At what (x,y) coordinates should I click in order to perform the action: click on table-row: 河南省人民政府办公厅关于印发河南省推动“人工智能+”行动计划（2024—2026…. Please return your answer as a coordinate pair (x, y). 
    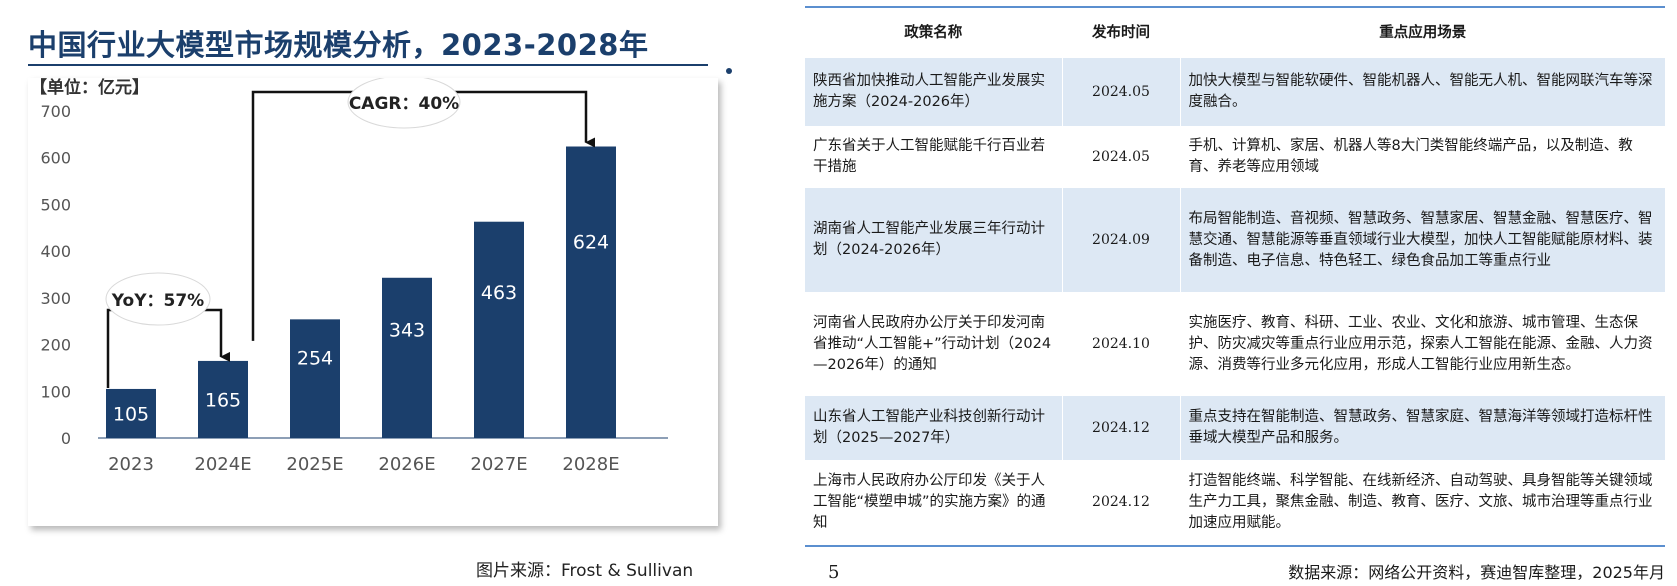
    Looking at the image, I should click on (1235, 344).